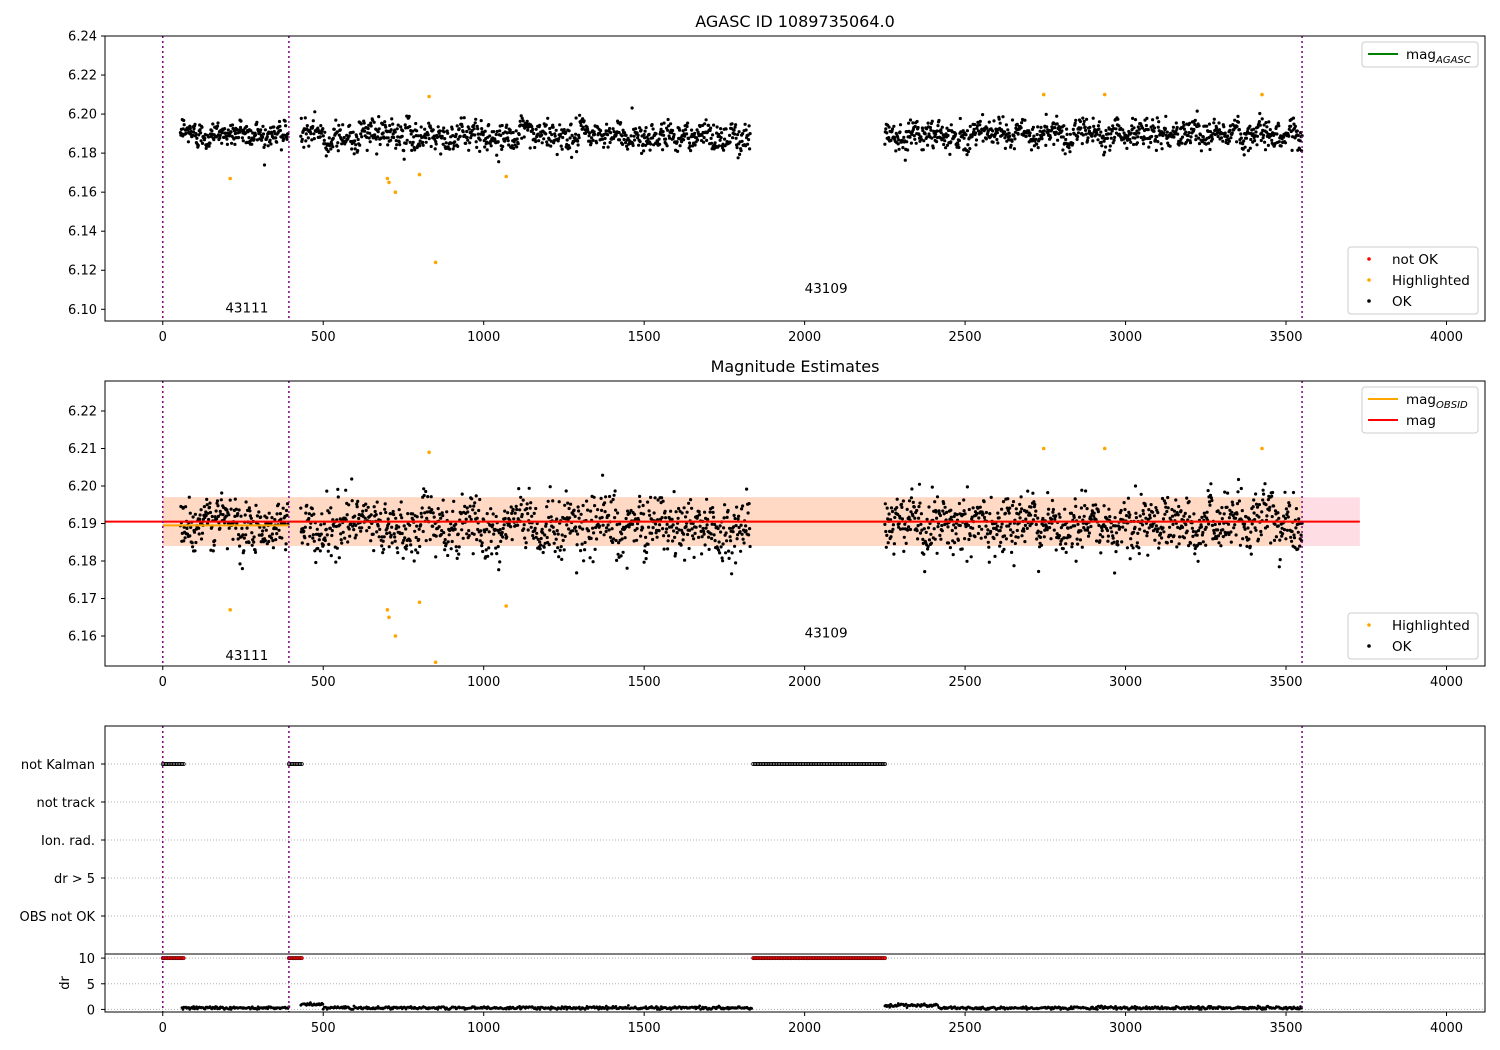 The width and height of the screenshot is (1500, 1050). What do you see at coordinates (82, 487) in the screenshot?
I see `y-tick-label: 6.20` at bounding box center [82, 487].